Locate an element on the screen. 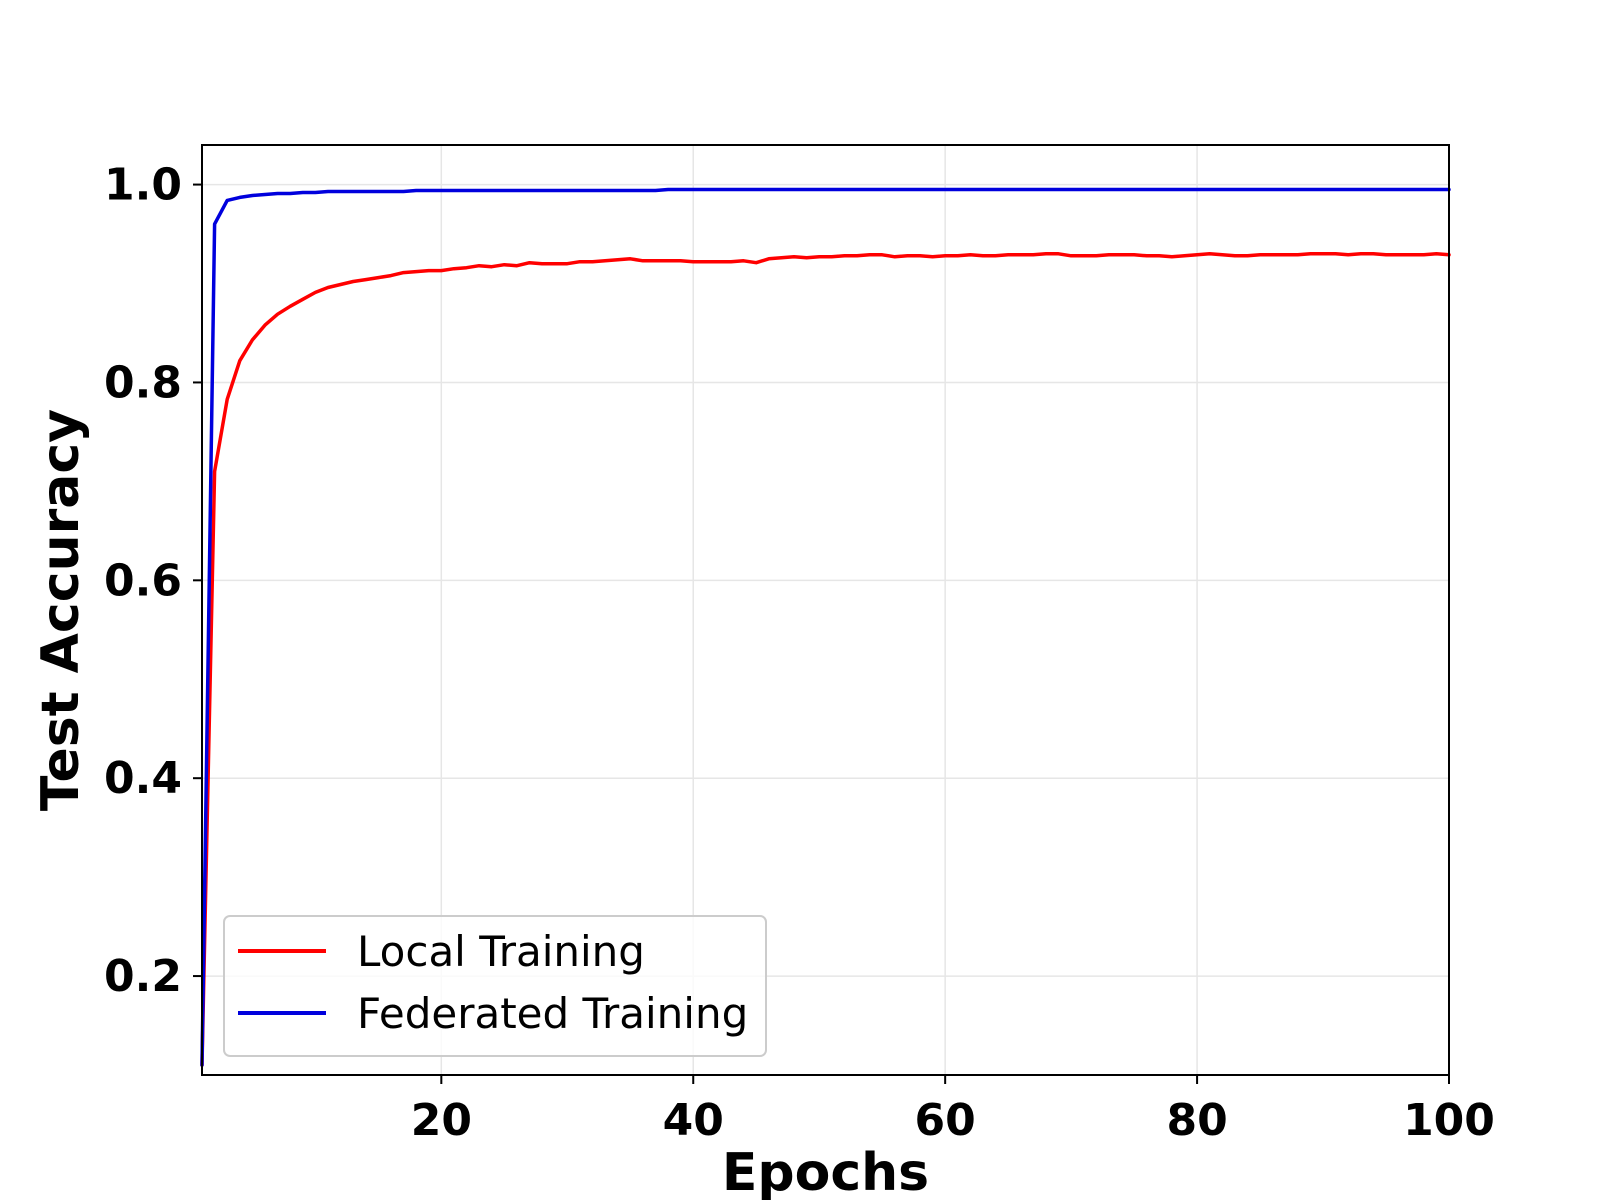  y-tick-label: 0.8 is located at coordinates (143, 382).